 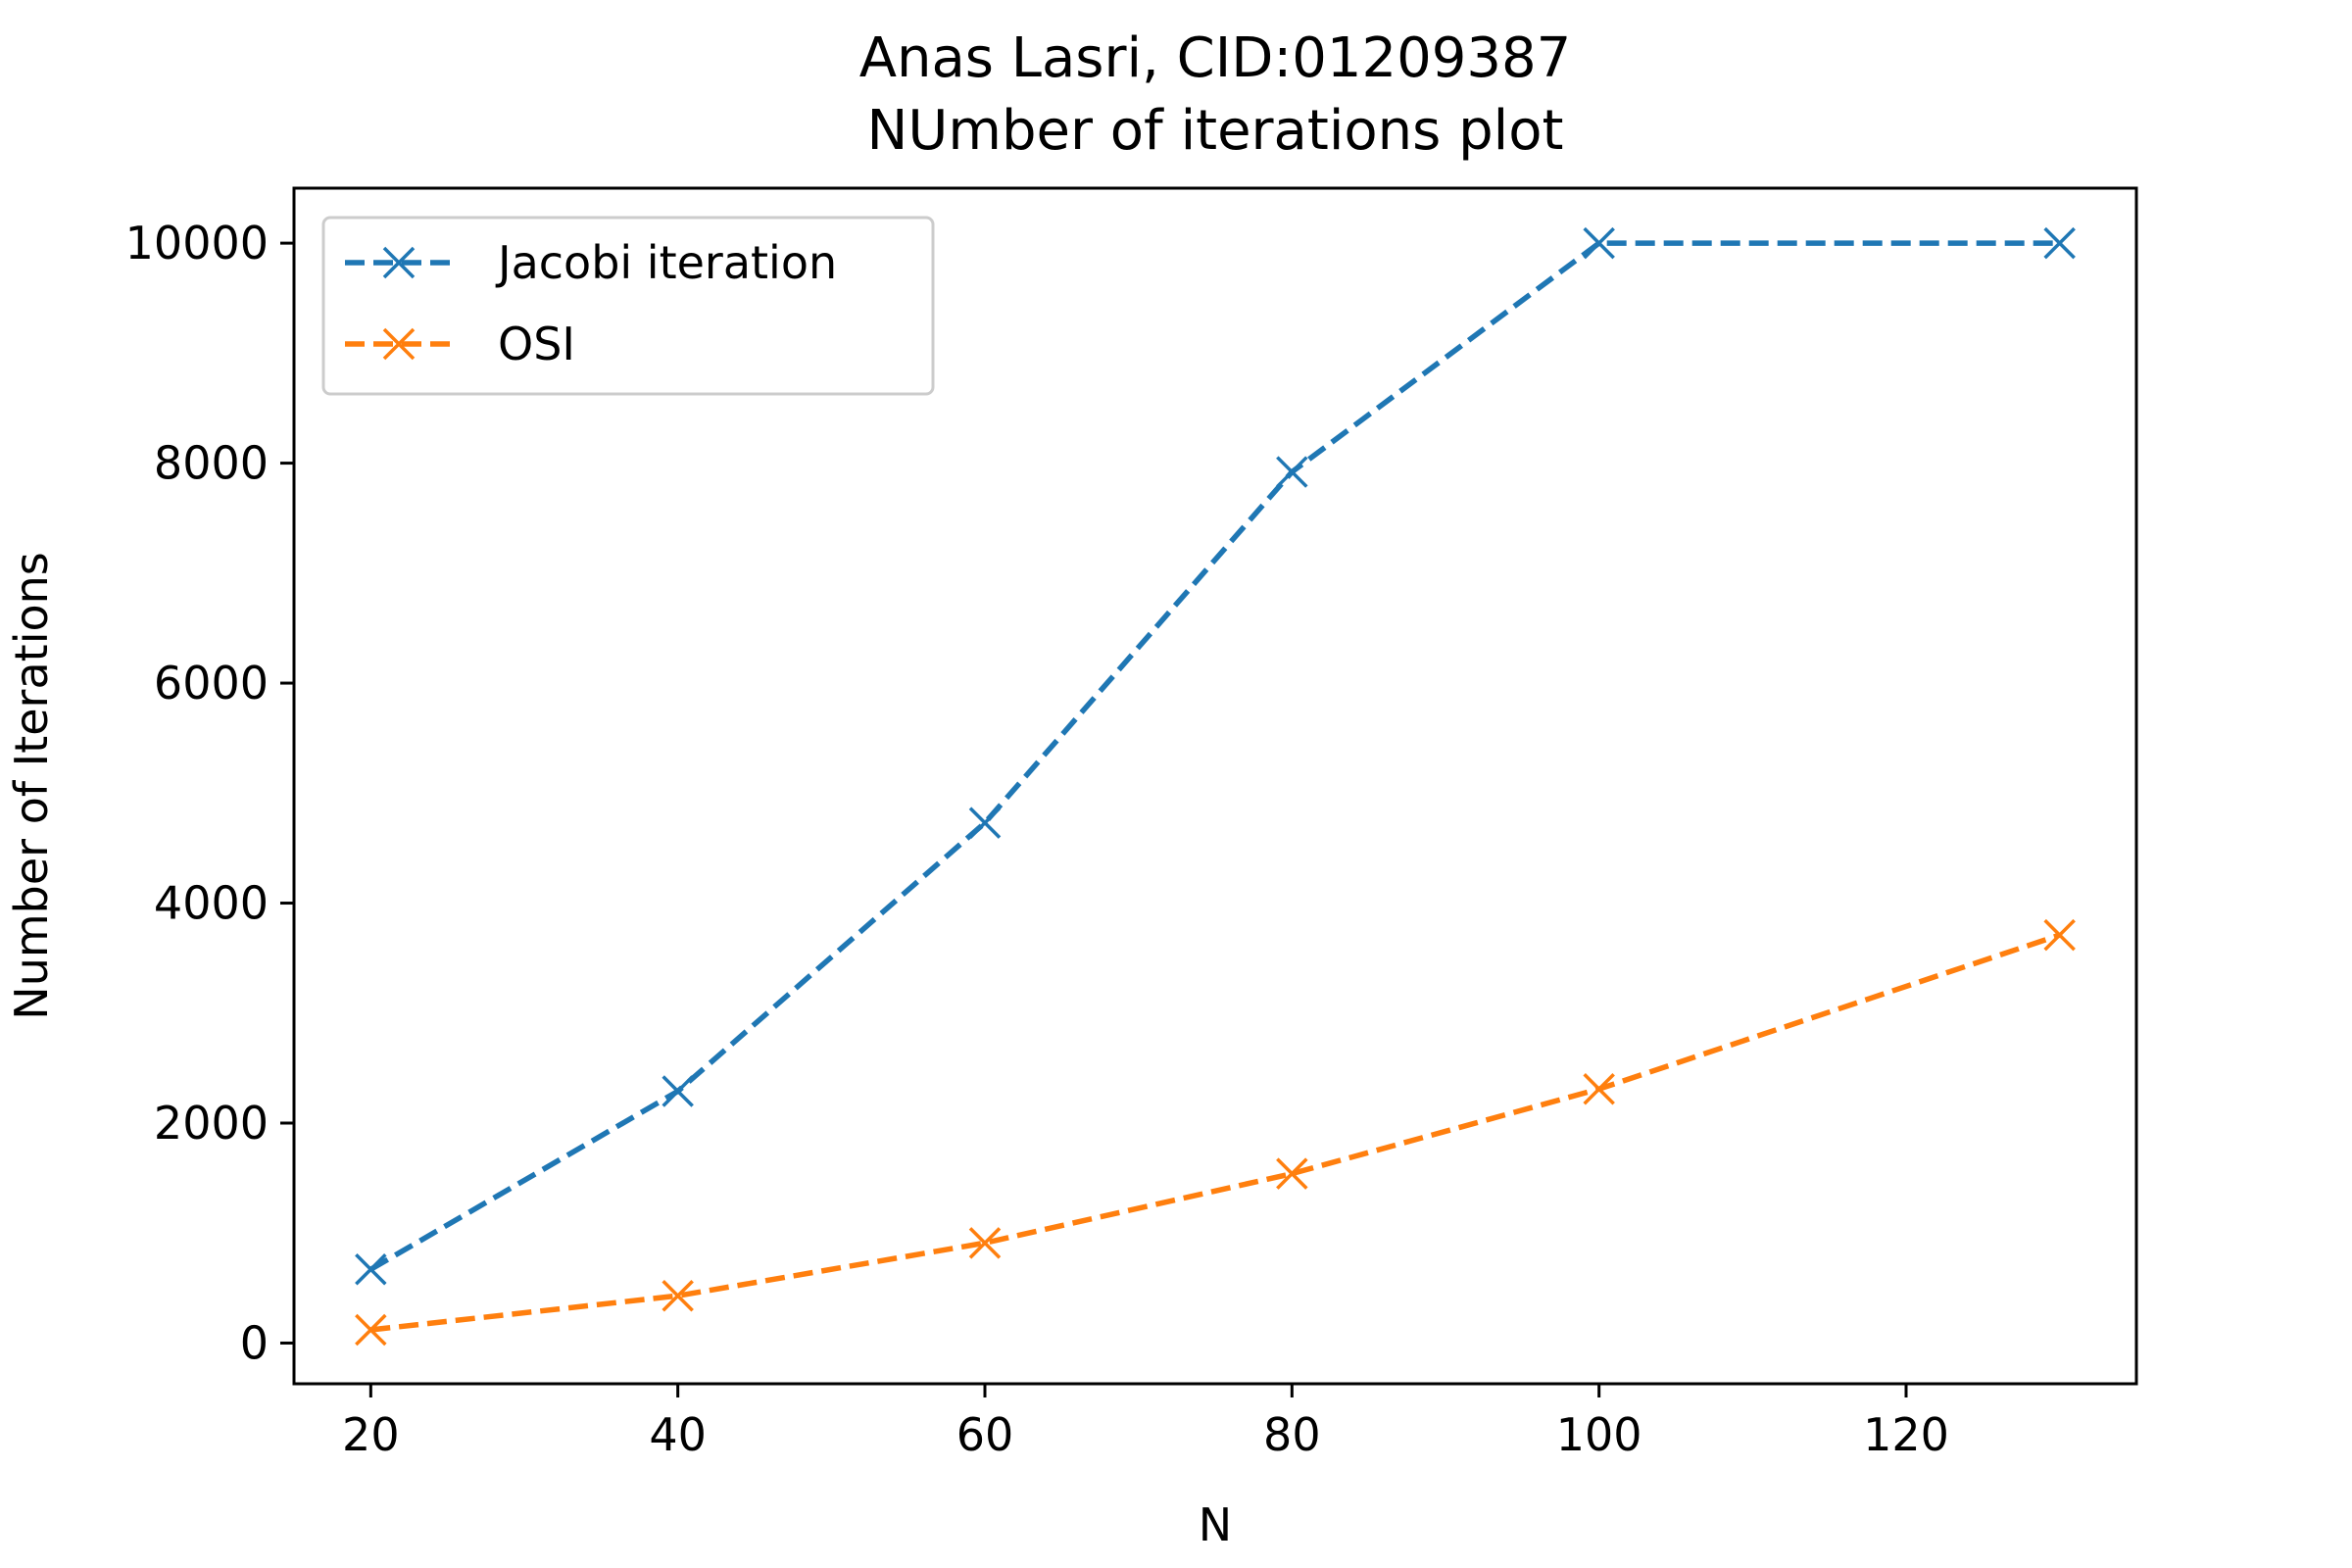 I want to click on x-tick-label: 20, so click(x=371, y=1434).